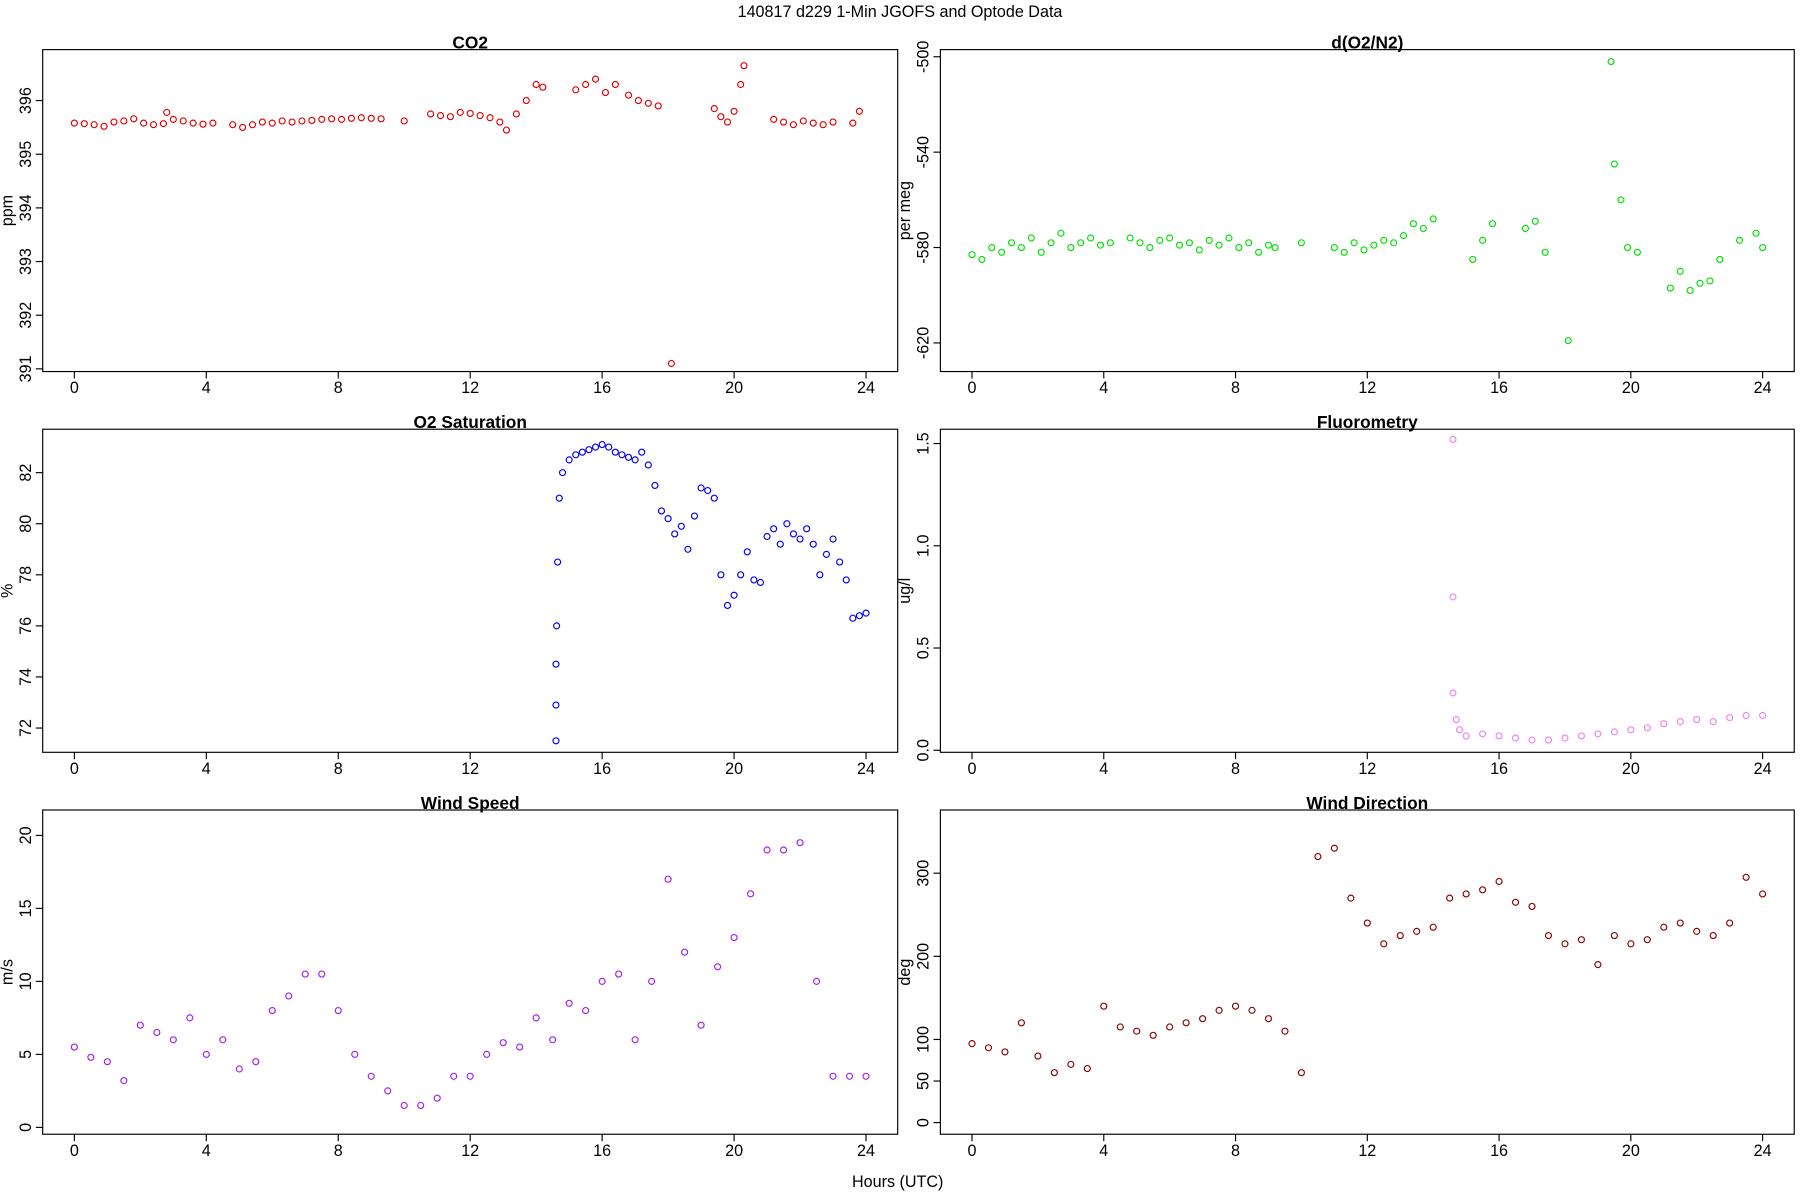 The height and width of the screenshot is (1200, 1800). What do you see at coordinates (26, 524) in the screenshot?
I see `y-tick-label: 80` at bounding box center [26, 524].